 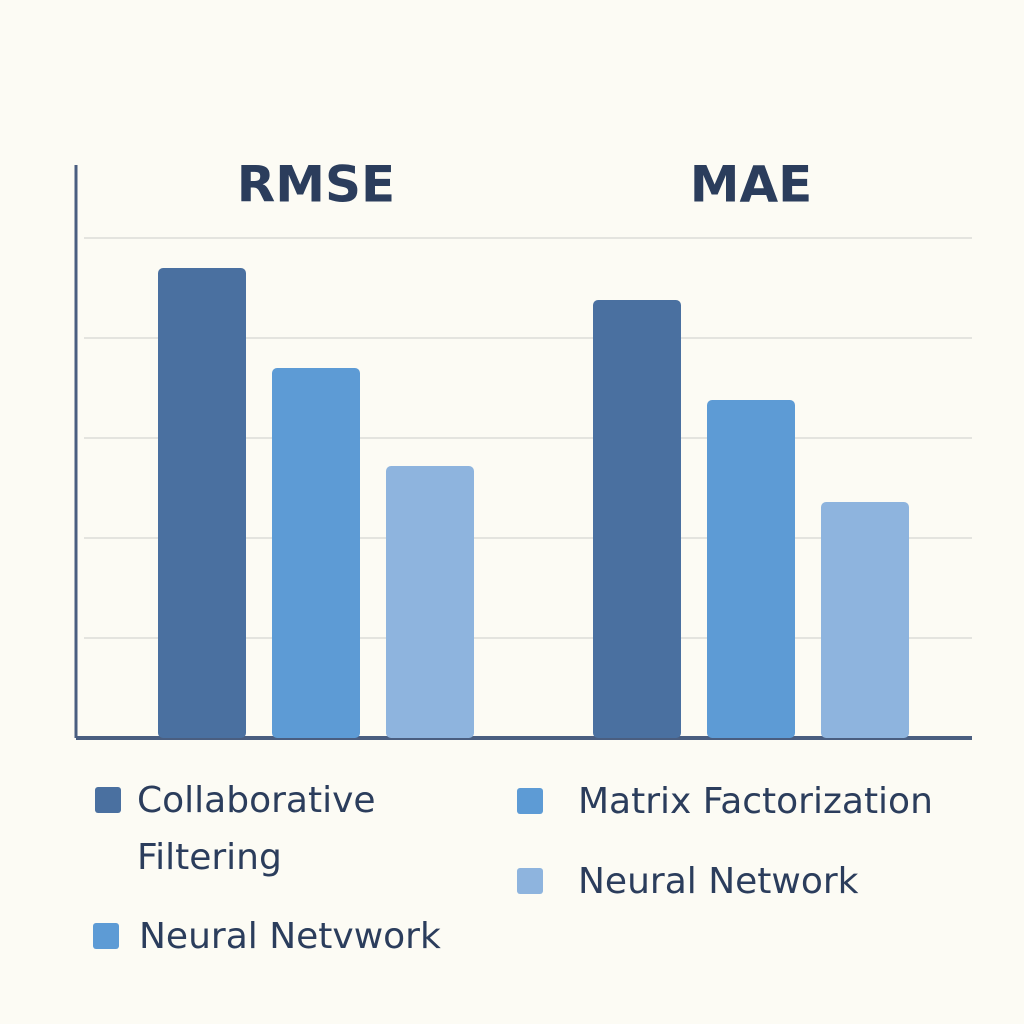 I want to click on legend-item: Neural Network, so click(x=747, y=881).